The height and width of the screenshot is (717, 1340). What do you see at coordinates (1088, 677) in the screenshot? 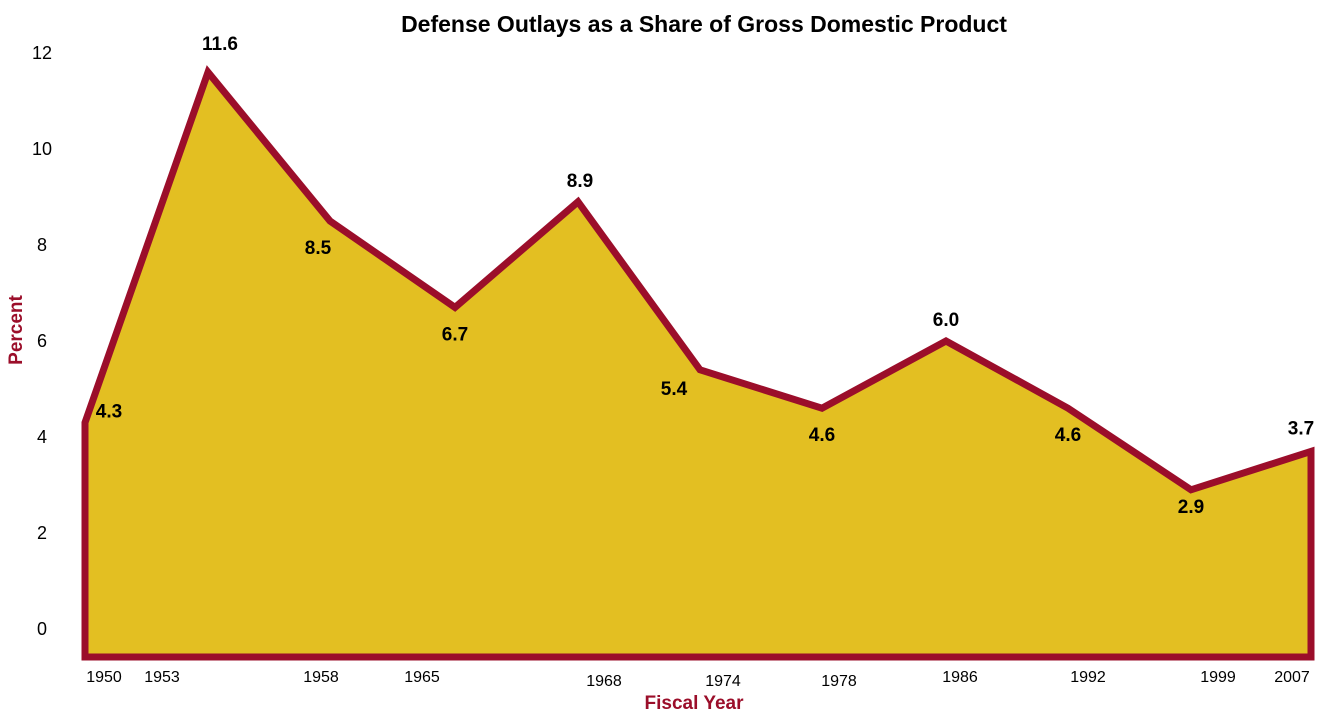
I see `x-tick-label: 1992` at bounding box center [1088, 677].